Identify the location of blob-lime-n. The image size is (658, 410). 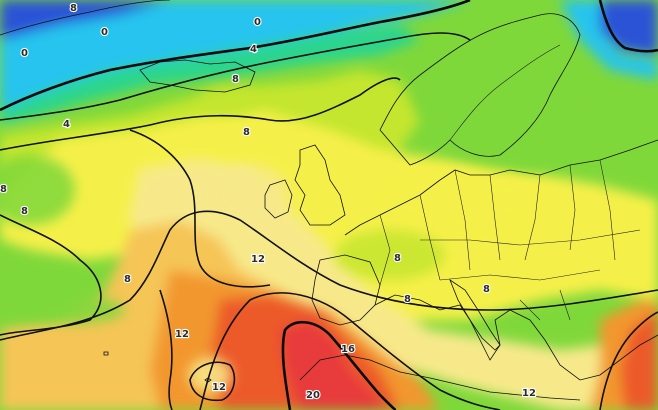
(470, 95).